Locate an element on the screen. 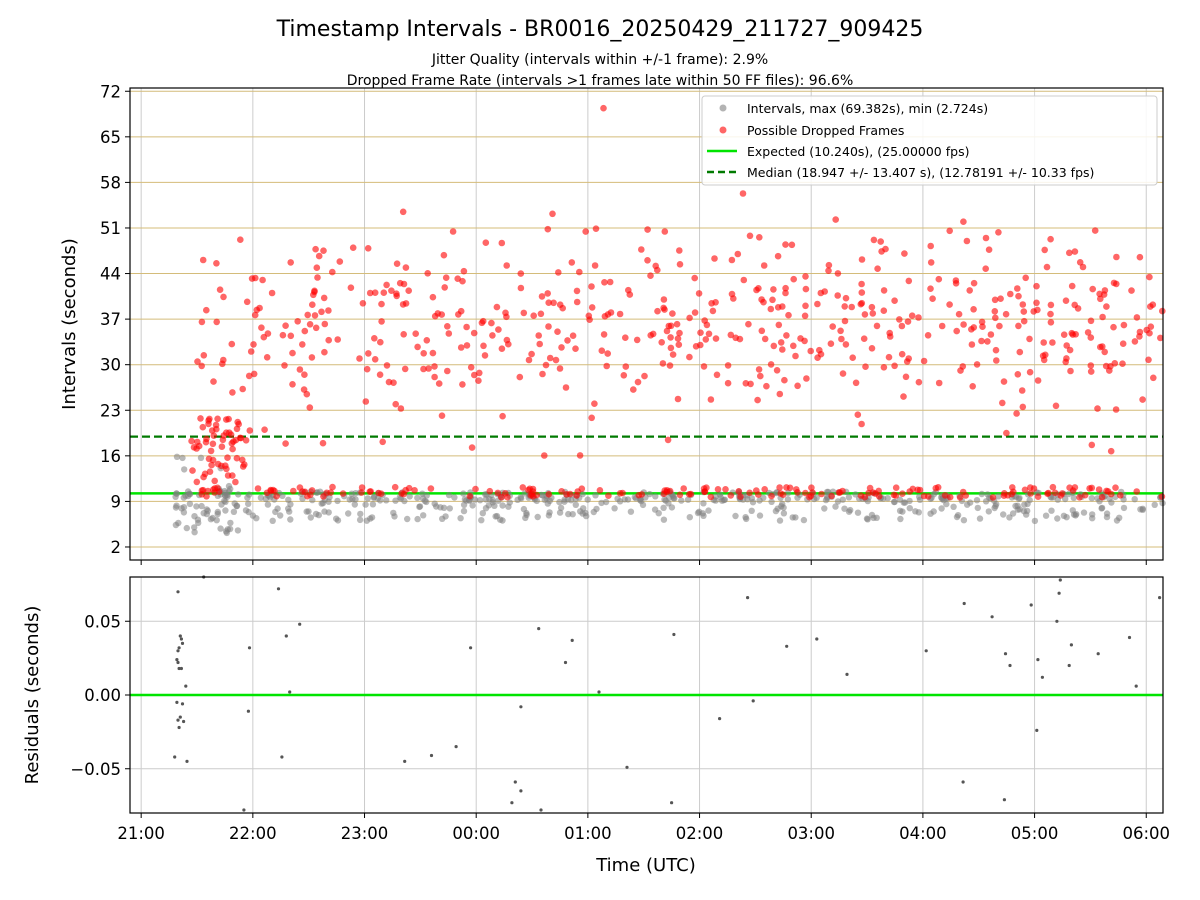  legend-label-expected: Expected (10.240s), (25.00000 fps) is located at coordinates (858, 151).